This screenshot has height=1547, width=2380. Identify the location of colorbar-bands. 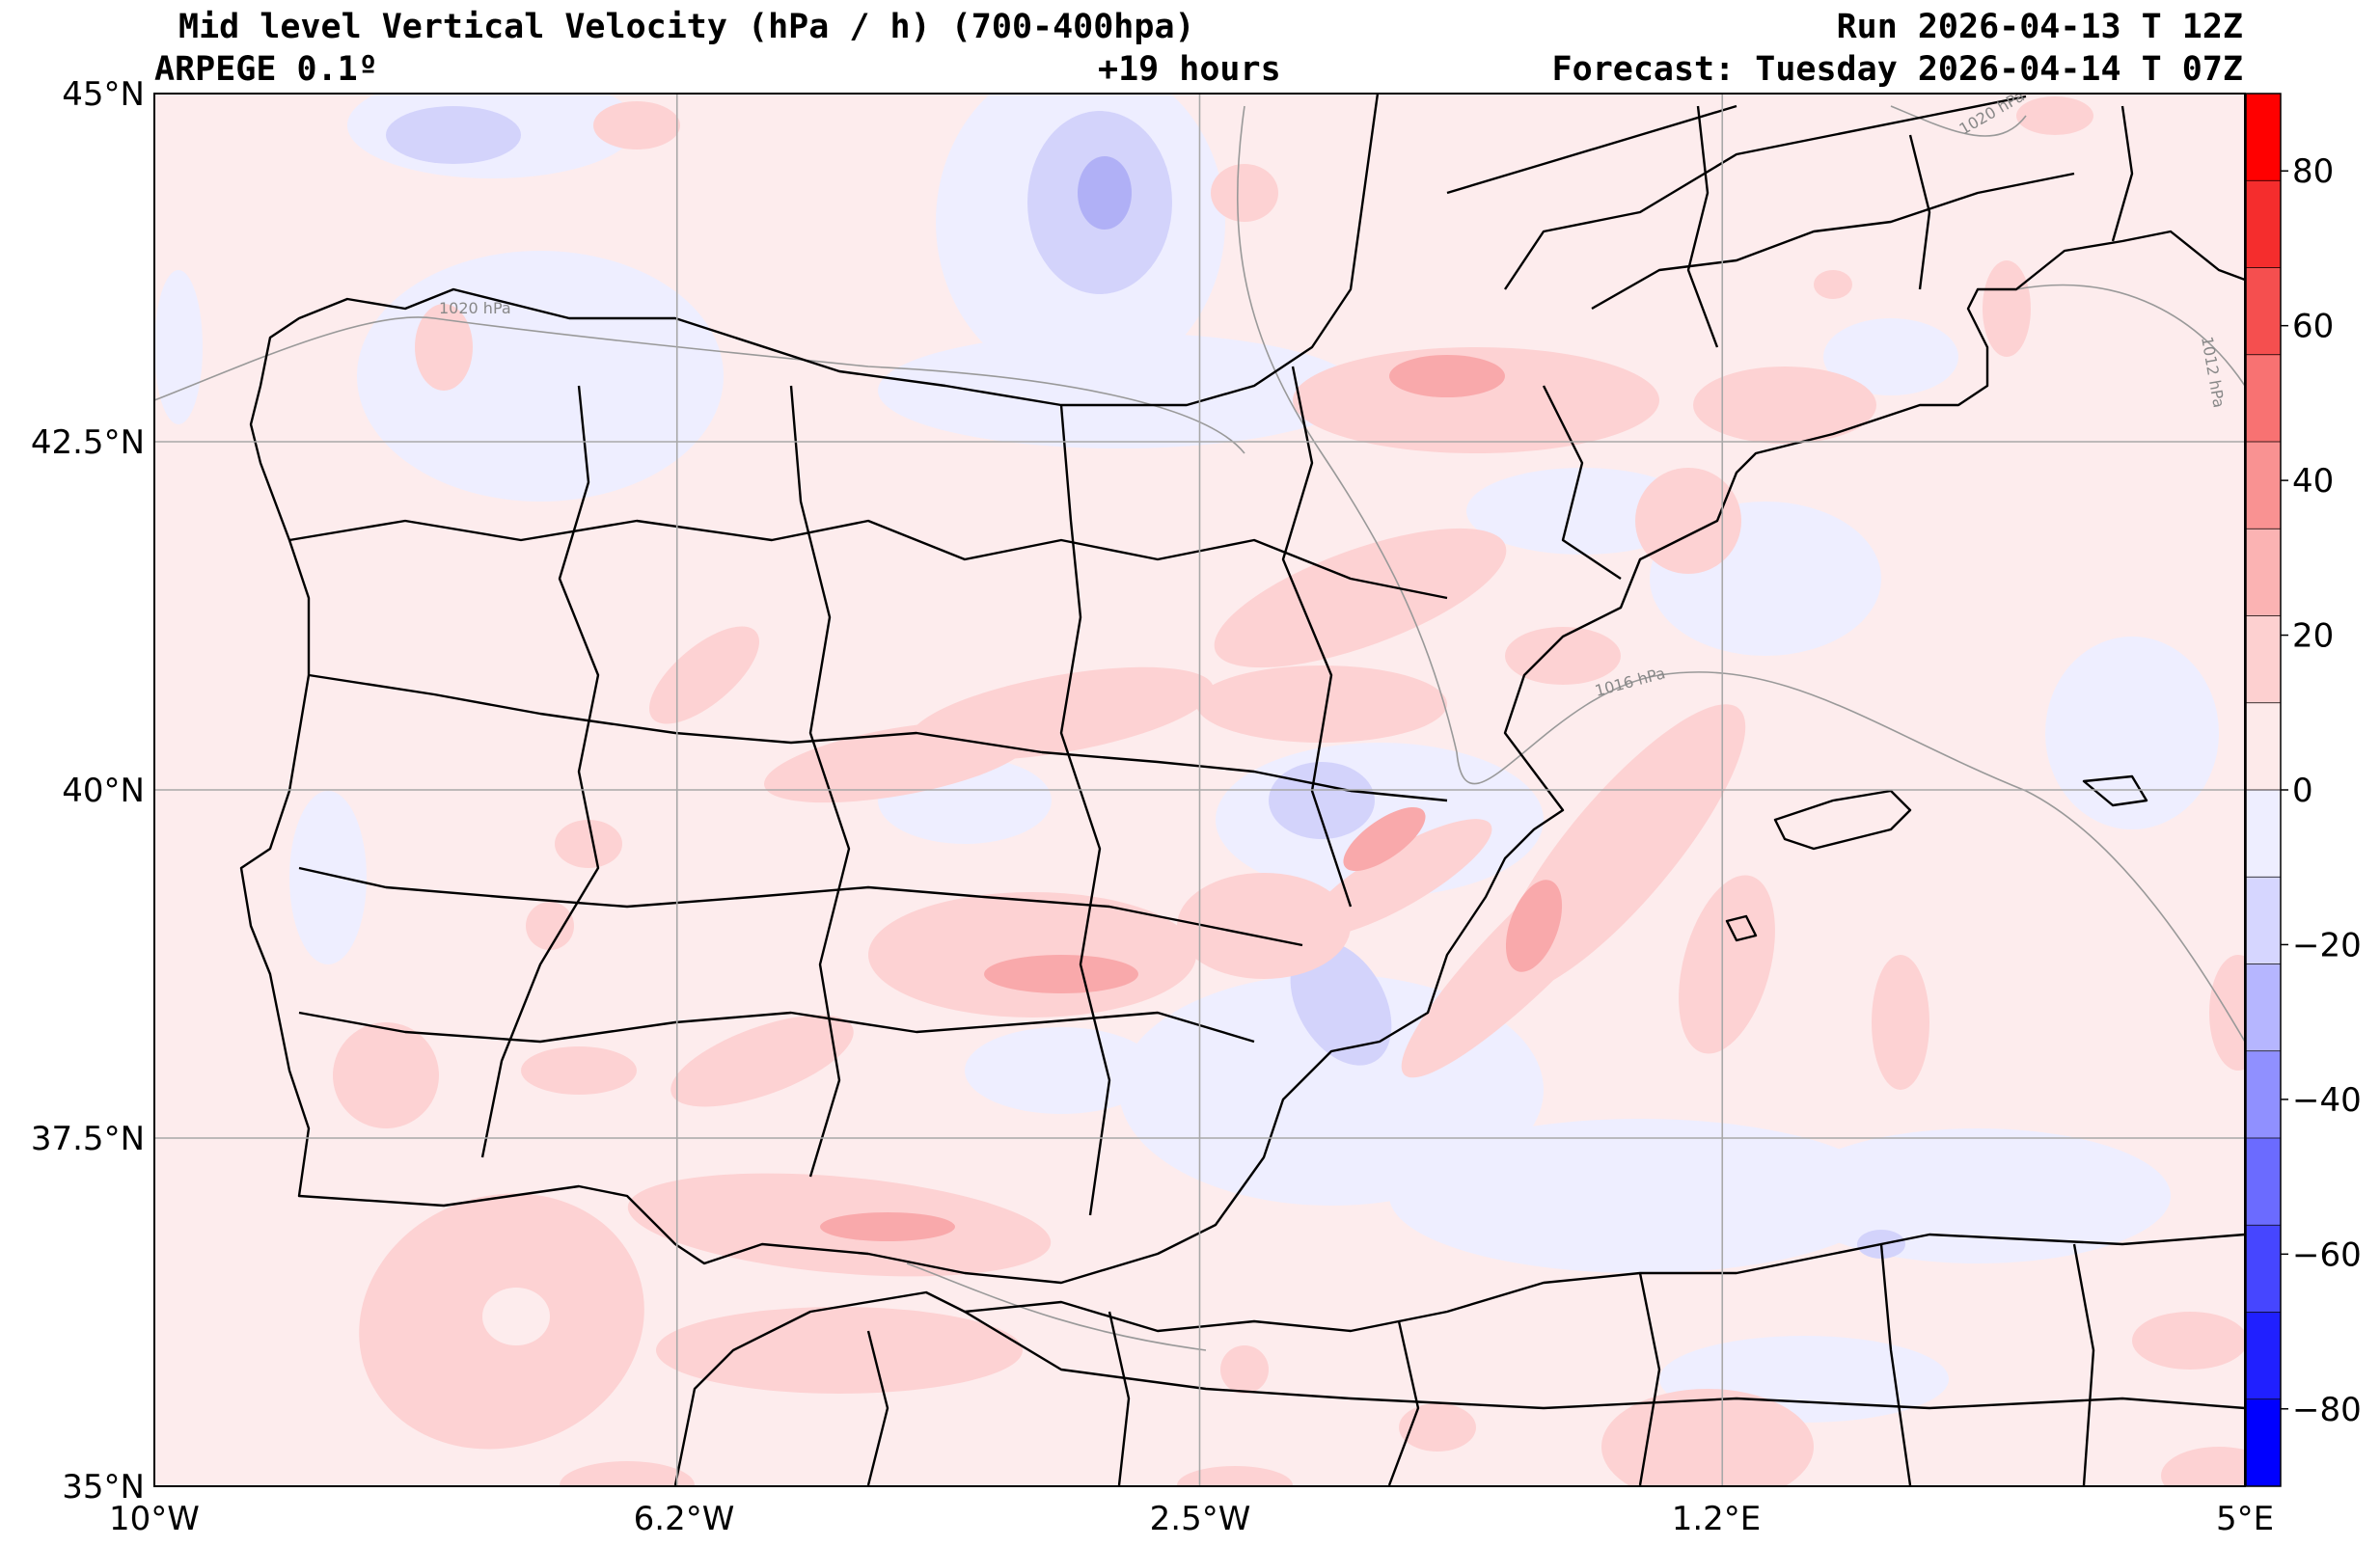
(2263, 791).